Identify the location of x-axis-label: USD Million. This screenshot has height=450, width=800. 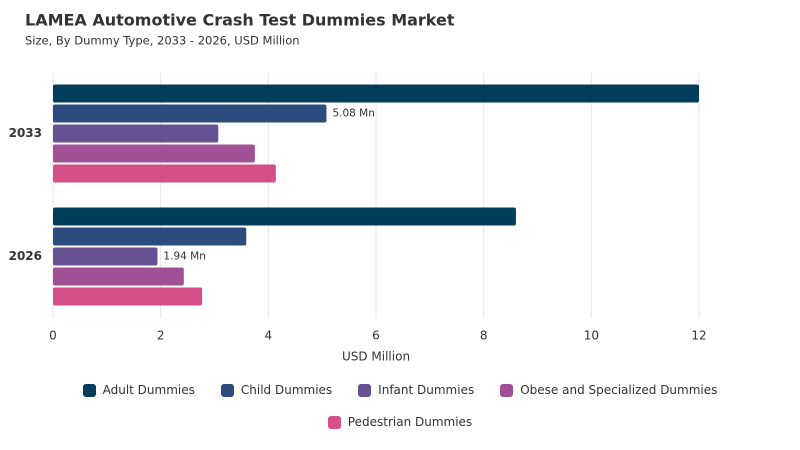
(376, 357).